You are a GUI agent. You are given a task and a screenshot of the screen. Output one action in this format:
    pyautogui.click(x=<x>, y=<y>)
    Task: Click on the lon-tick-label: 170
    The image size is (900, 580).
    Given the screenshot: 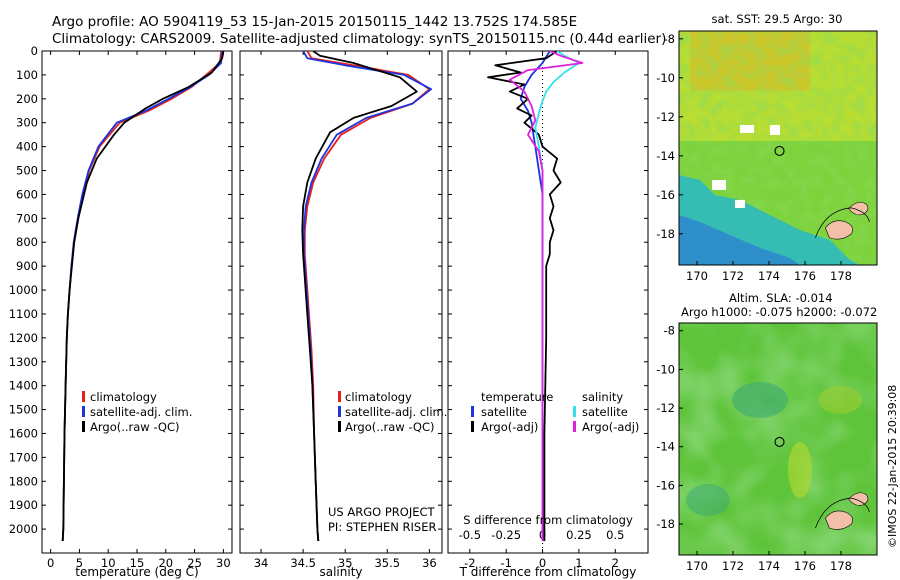 What is the action you would take?
    pyautogui.click(x=697, y=566)
    